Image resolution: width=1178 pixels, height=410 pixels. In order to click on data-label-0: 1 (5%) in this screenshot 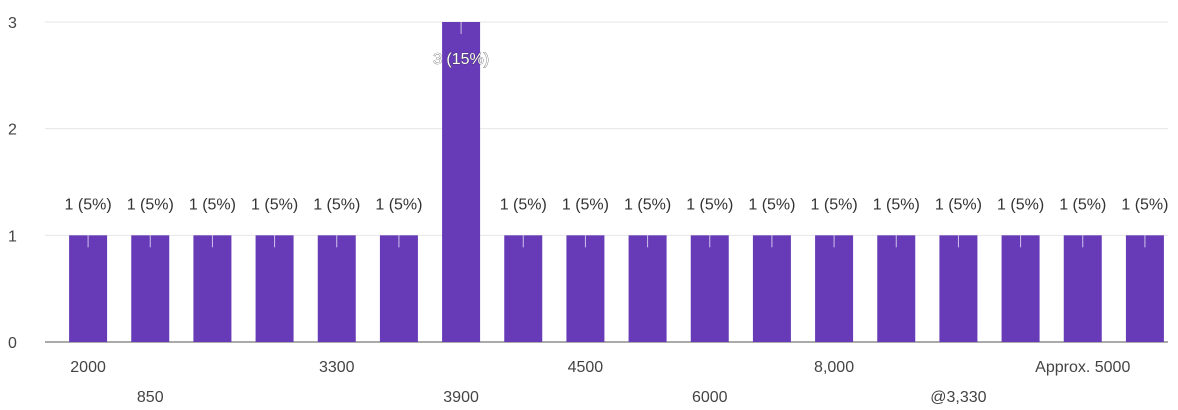, I will do `click(88, 204)`.